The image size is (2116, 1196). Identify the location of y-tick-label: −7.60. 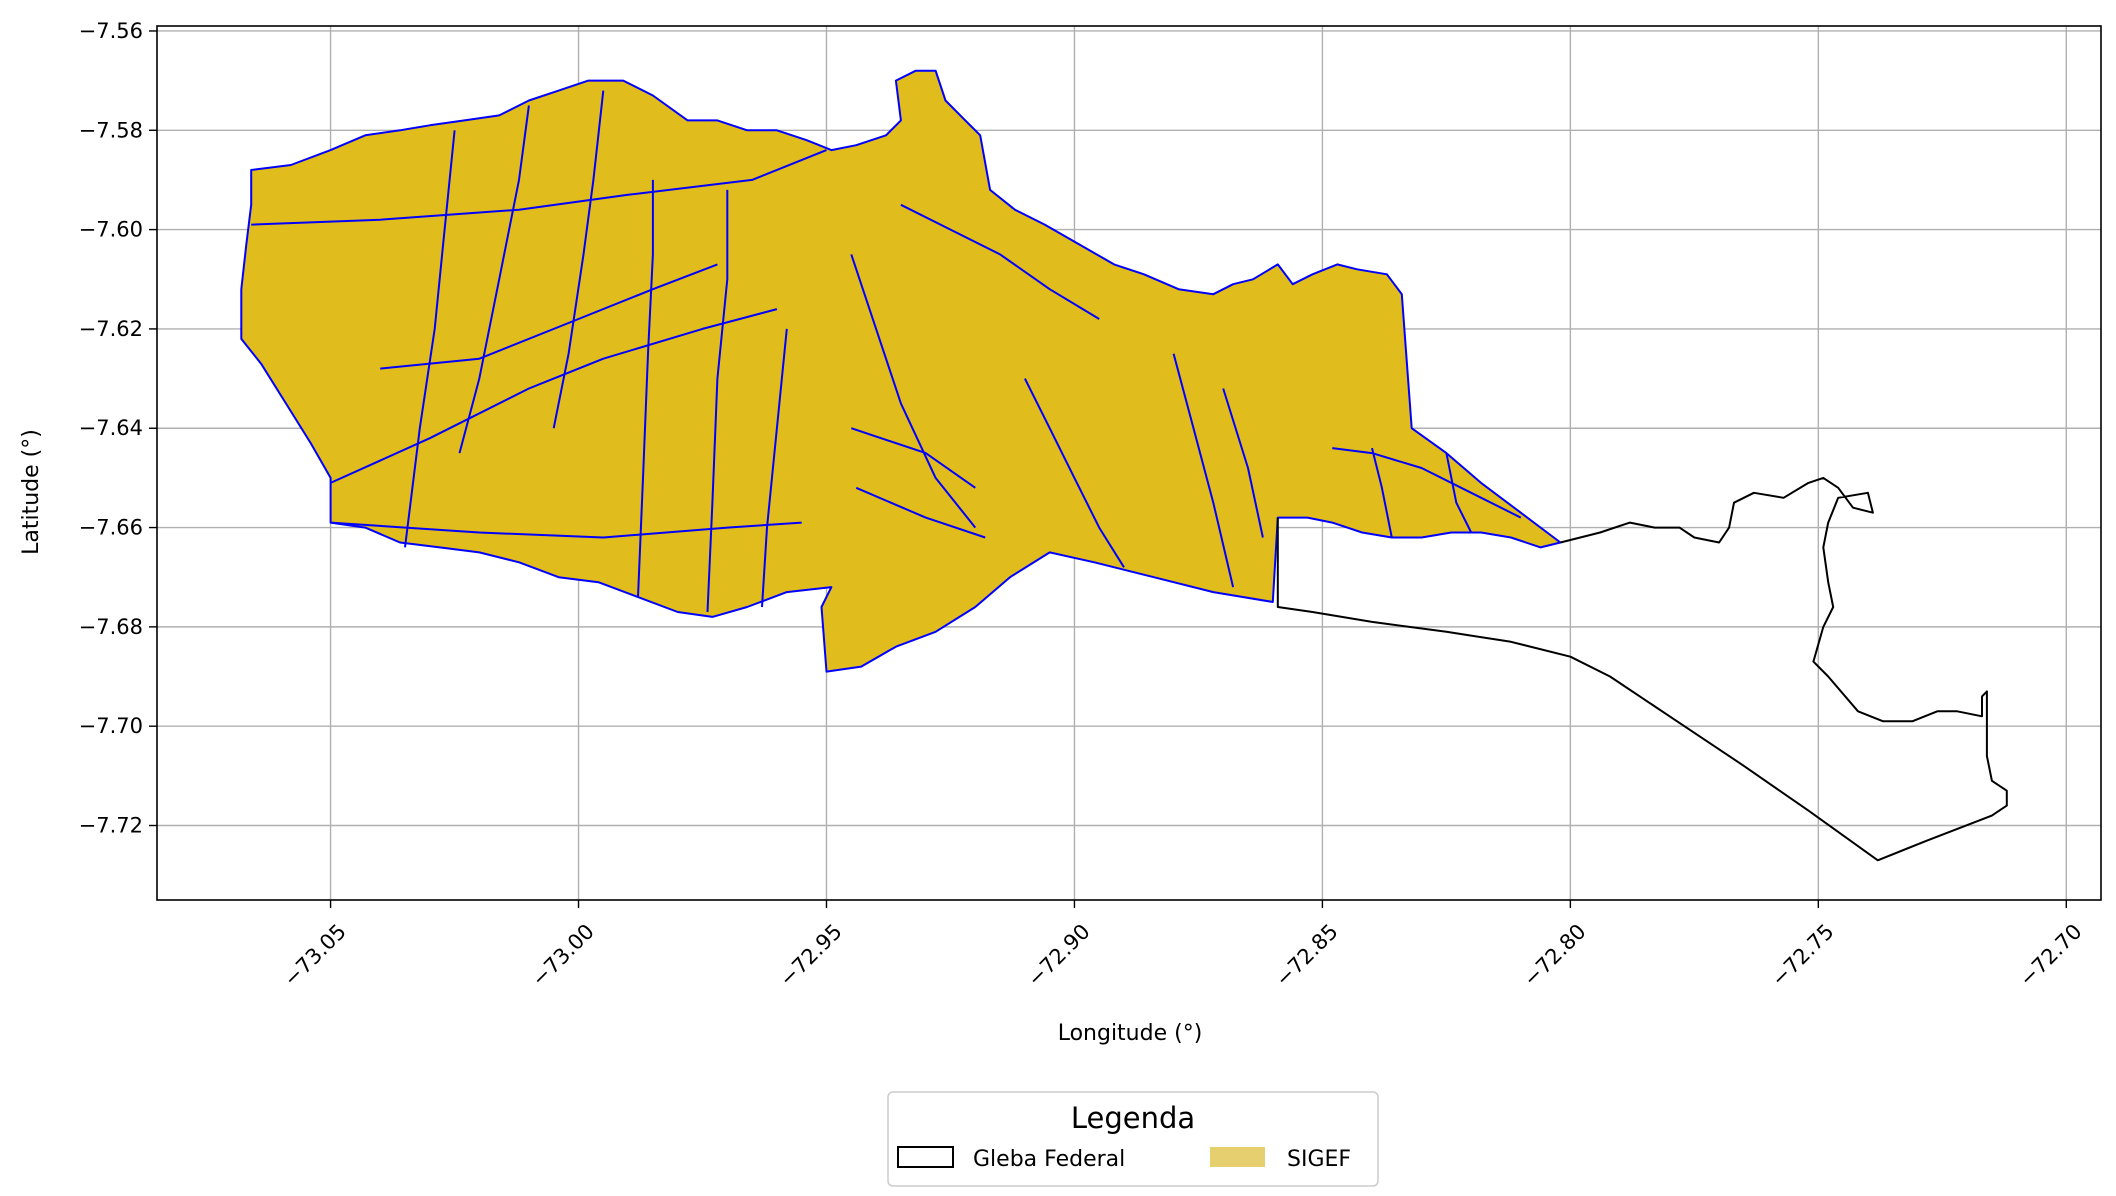
(111, 230).